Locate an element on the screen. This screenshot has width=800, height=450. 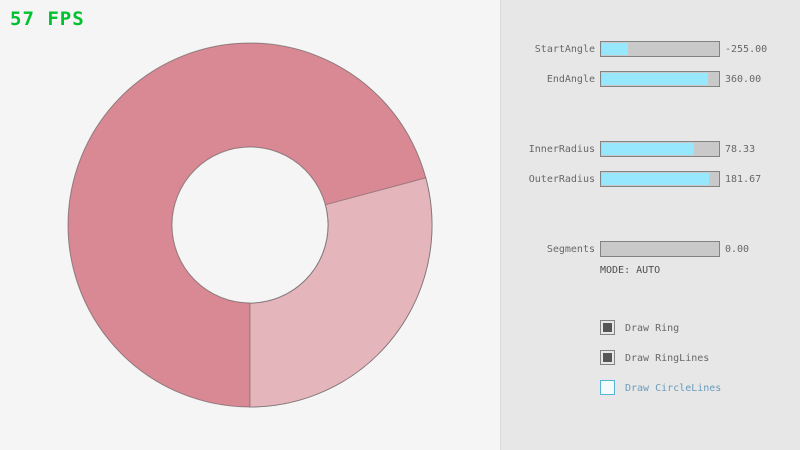
ring-inner-hole is located at coordinates (250, 225).